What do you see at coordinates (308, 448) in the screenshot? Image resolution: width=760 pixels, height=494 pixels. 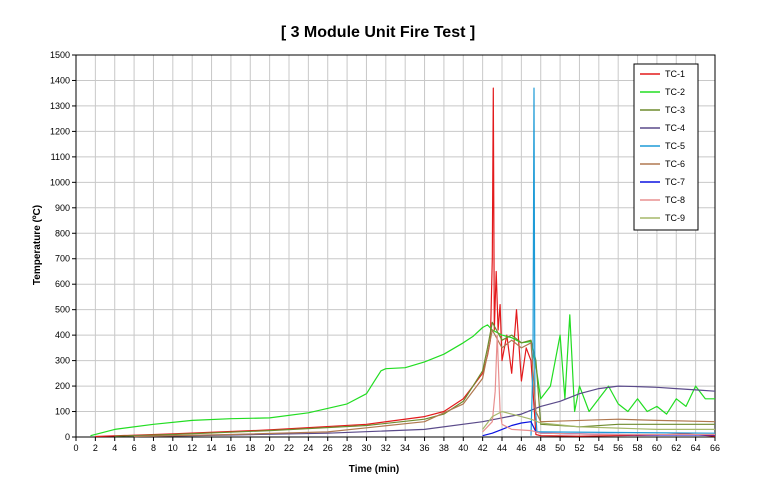 I see `x-tick-label: 24` at bounding box center [308, 448].